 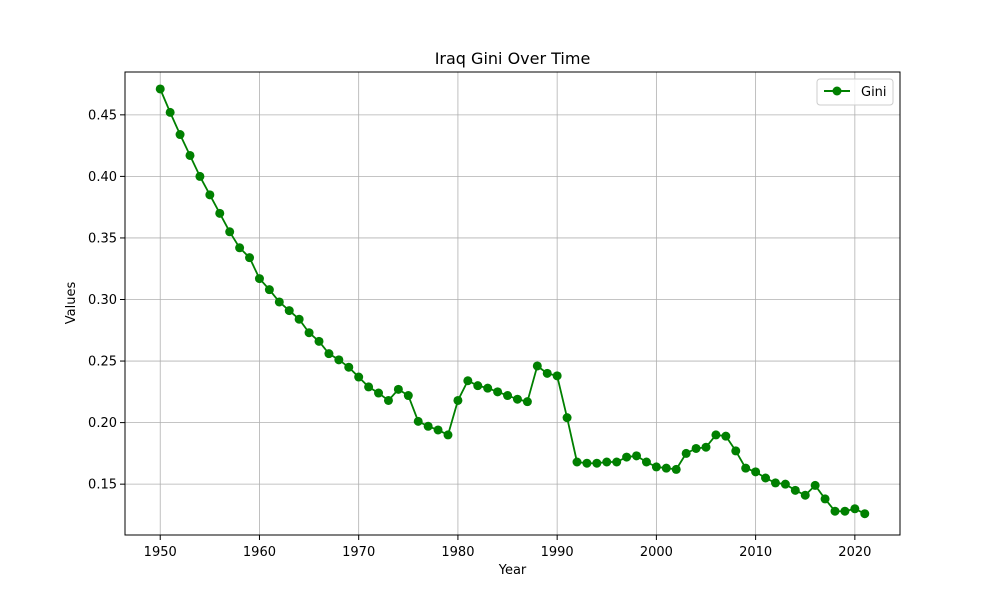 I want to click on y-tick-label: 0.35, so click(x=102, y=238).